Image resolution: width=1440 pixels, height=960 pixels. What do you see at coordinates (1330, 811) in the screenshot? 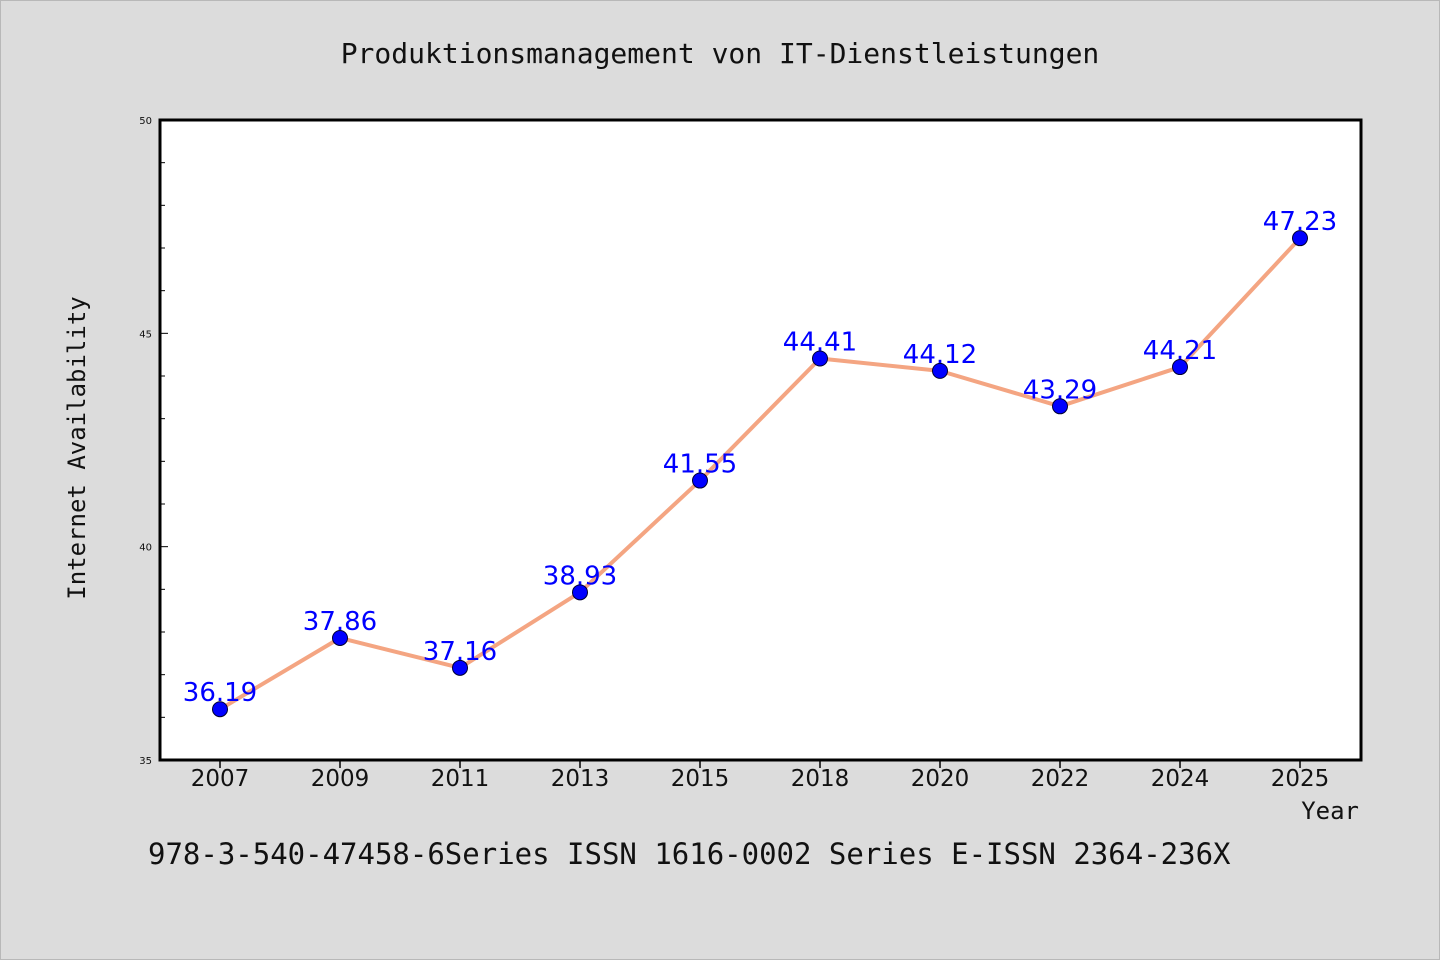
I see `x-axis-label: Year` at bounding box center [1330, 811].